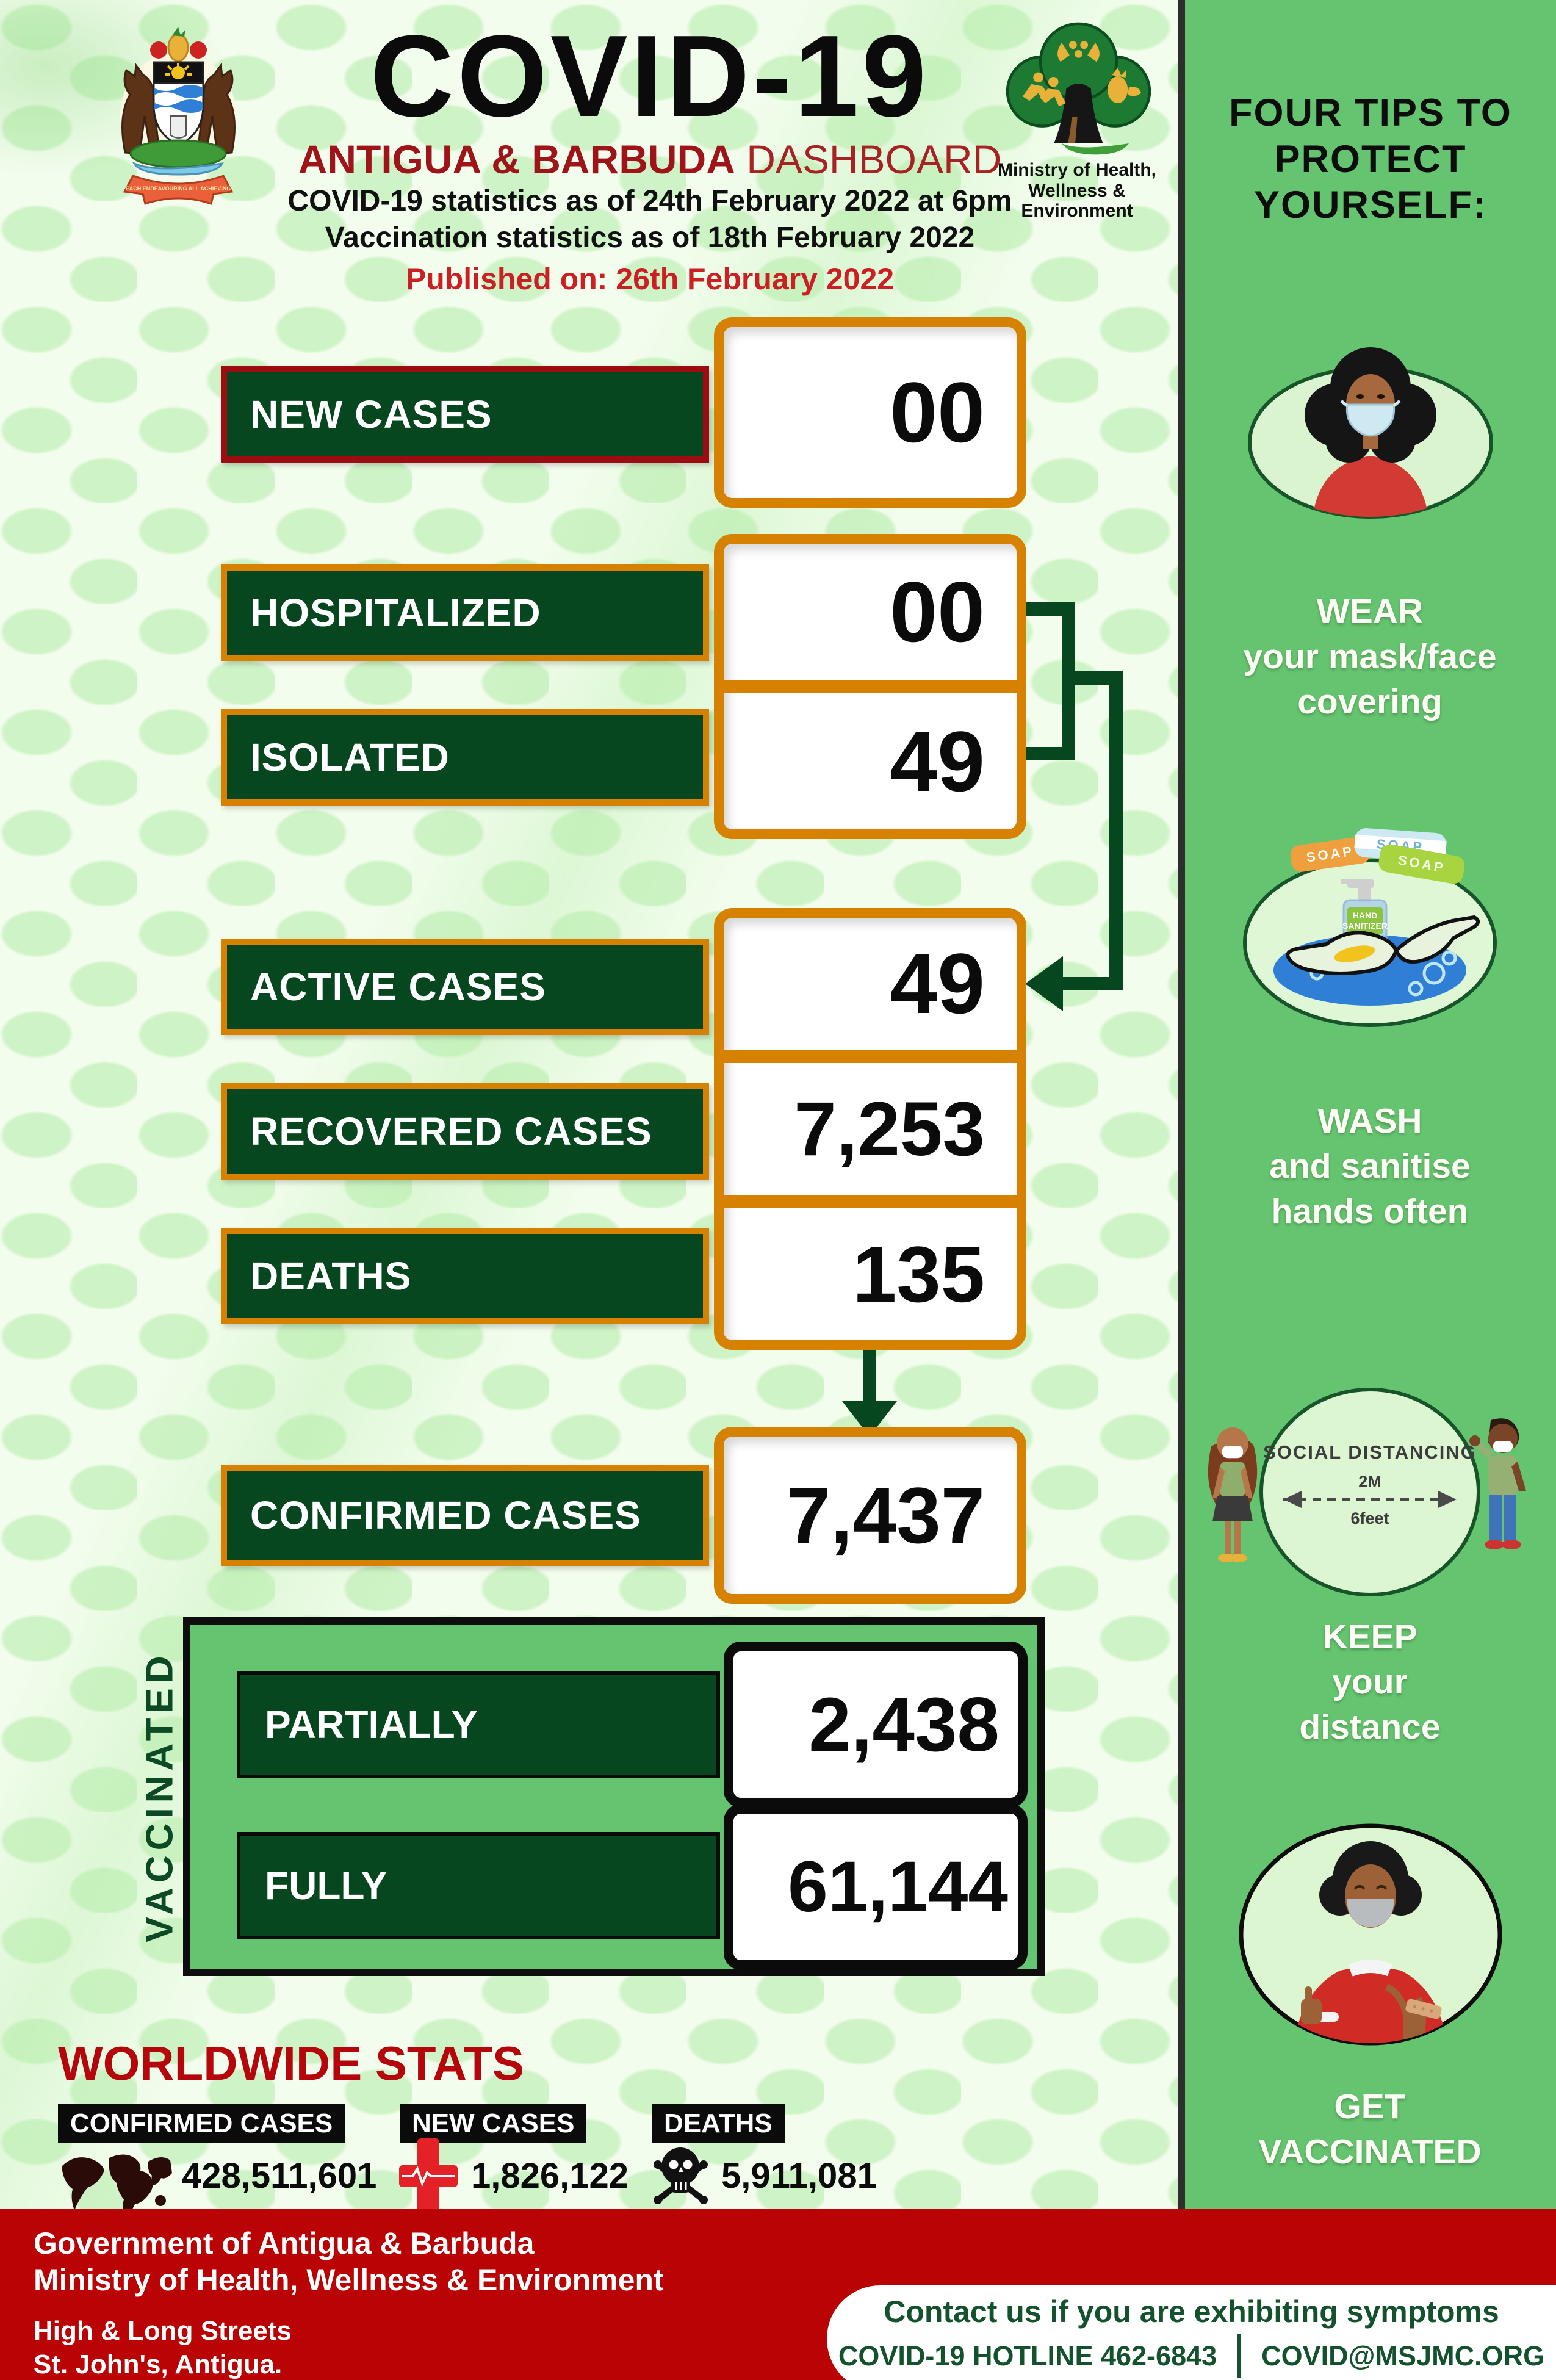  What do you see at coordinates (937, 412) in the screenshot?
I see `new-cases-value: 00` at bounding box center [937, 412].